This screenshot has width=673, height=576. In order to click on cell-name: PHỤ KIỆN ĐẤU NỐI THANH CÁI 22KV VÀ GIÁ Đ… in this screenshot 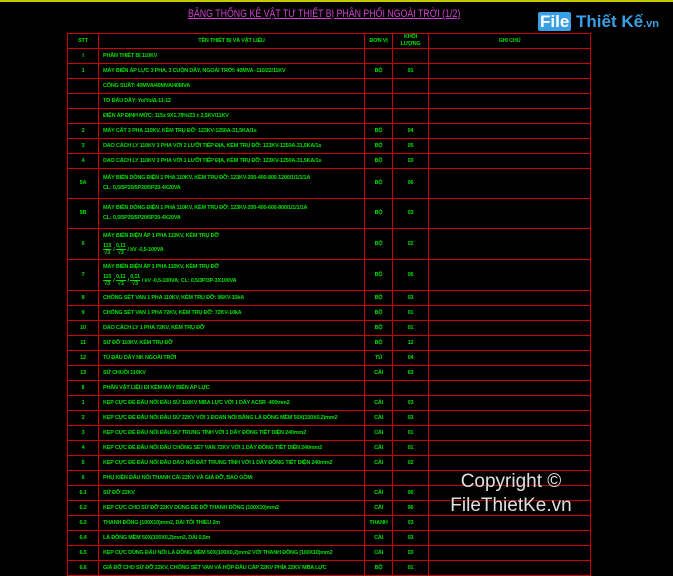, I will do `click(231, 478)`.